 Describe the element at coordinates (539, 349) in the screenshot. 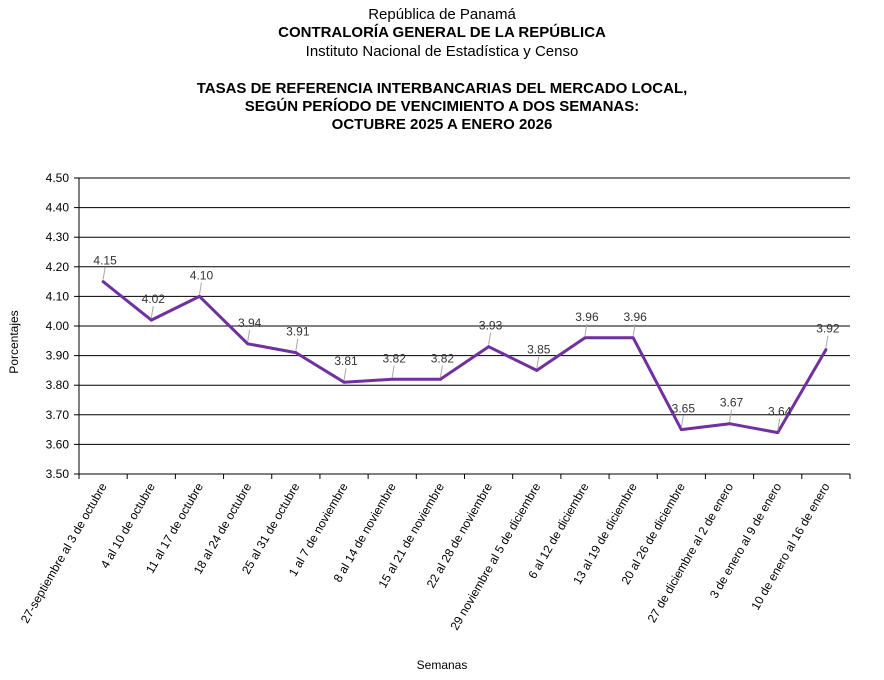

I see `data-label: 3.85` at that location.